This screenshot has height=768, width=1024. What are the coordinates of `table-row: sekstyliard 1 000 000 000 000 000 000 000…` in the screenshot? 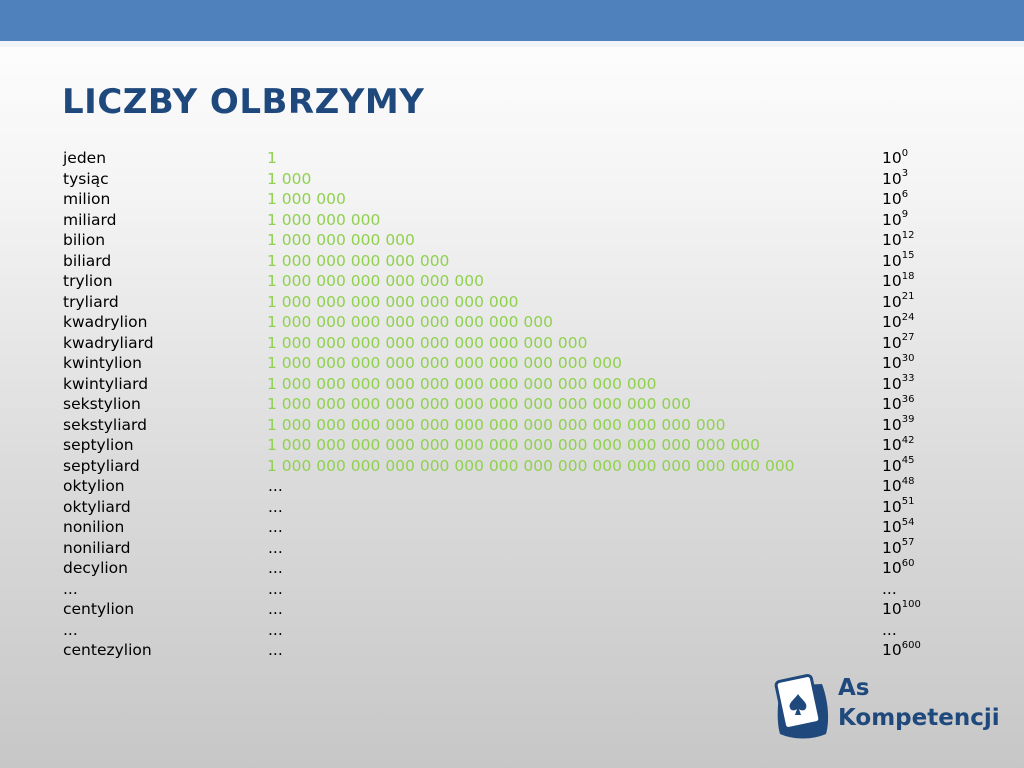 It's located at (513, 425).